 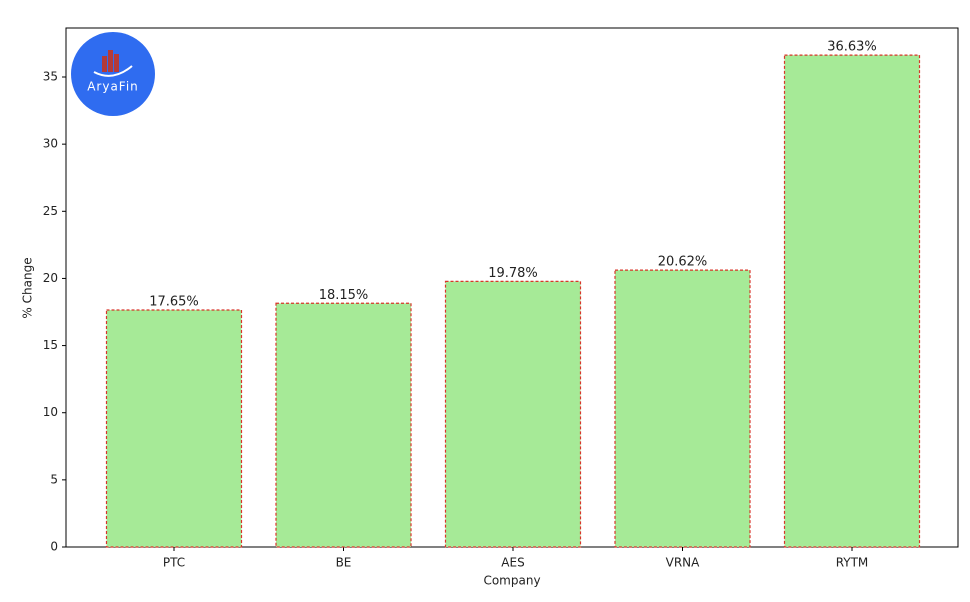 I want to click on y-tick-label: 15, so click(x=50, y=345).